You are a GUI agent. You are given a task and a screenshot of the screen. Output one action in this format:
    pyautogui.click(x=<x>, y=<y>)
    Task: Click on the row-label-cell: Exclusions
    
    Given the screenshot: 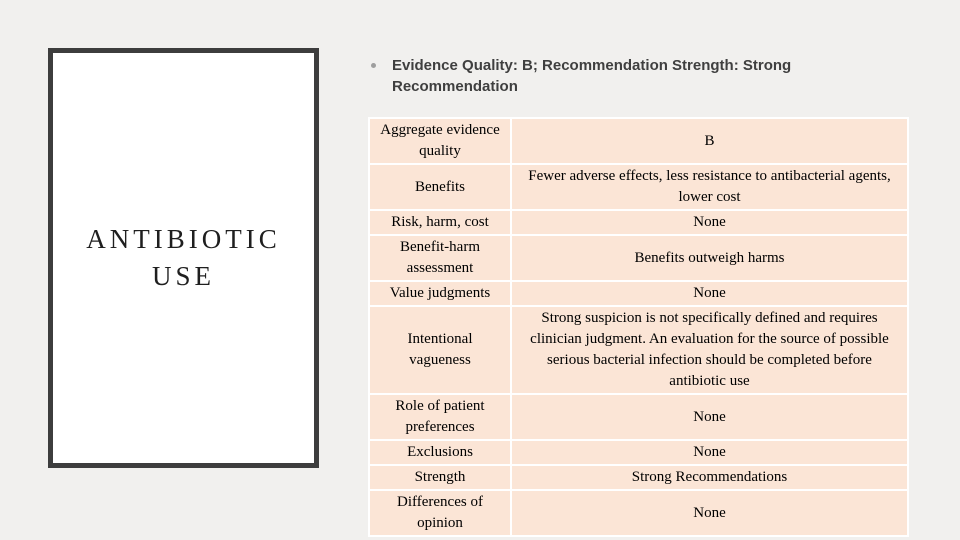 What is the action you would take?
    pyautogui.click(x=440, y=452)
    